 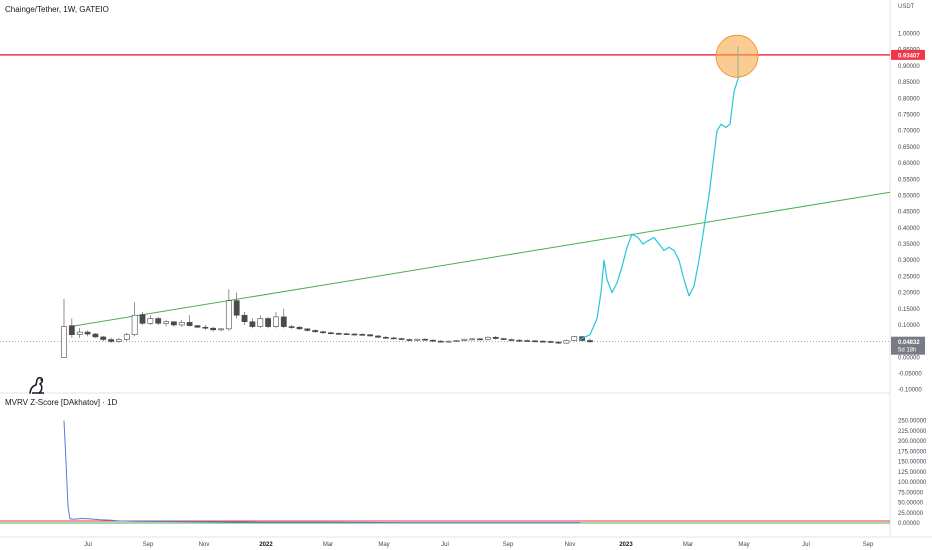 I want to click on price-tick-label: 0.00000, so click(x=909, y=358).